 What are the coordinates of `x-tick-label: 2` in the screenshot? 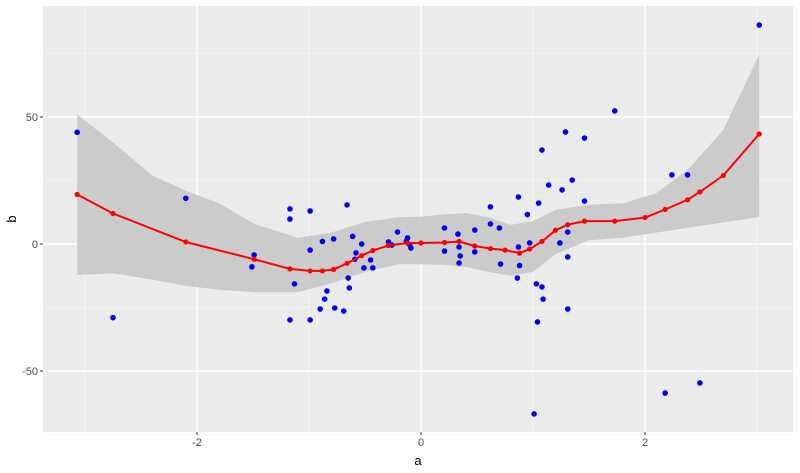 It's located at (645, 443).